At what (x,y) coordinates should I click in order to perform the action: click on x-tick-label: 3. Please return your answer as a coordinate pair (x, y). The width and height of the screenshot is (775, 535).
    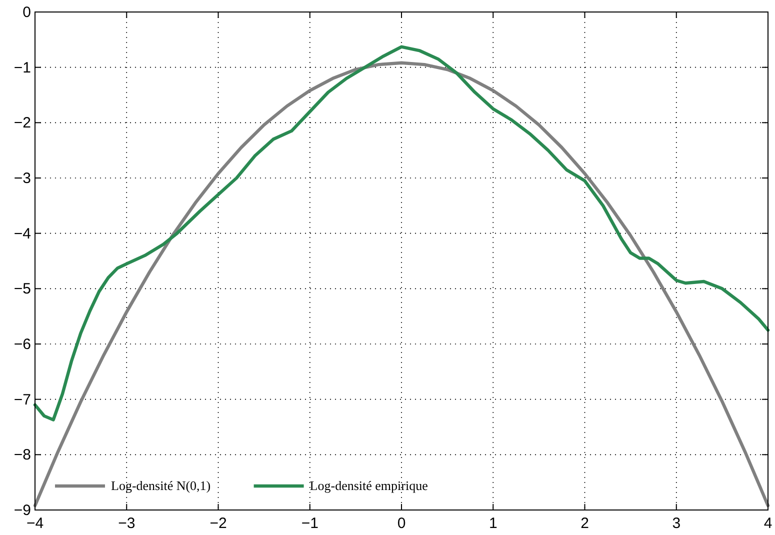
    Looking at the image, I should click on (676, 523).